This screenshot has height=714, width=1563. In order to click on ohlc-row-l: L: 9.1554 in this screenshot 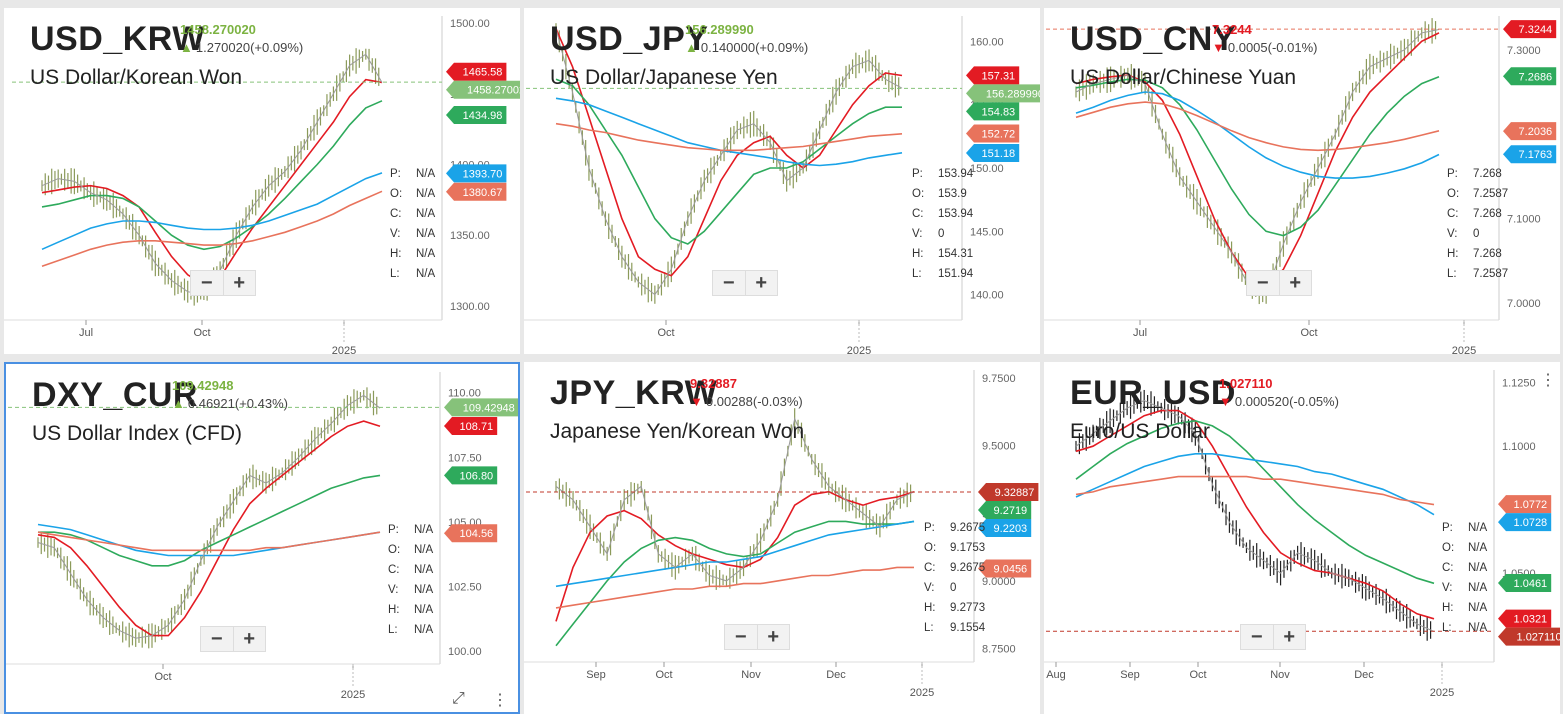, I will do `click(954, 628)`.